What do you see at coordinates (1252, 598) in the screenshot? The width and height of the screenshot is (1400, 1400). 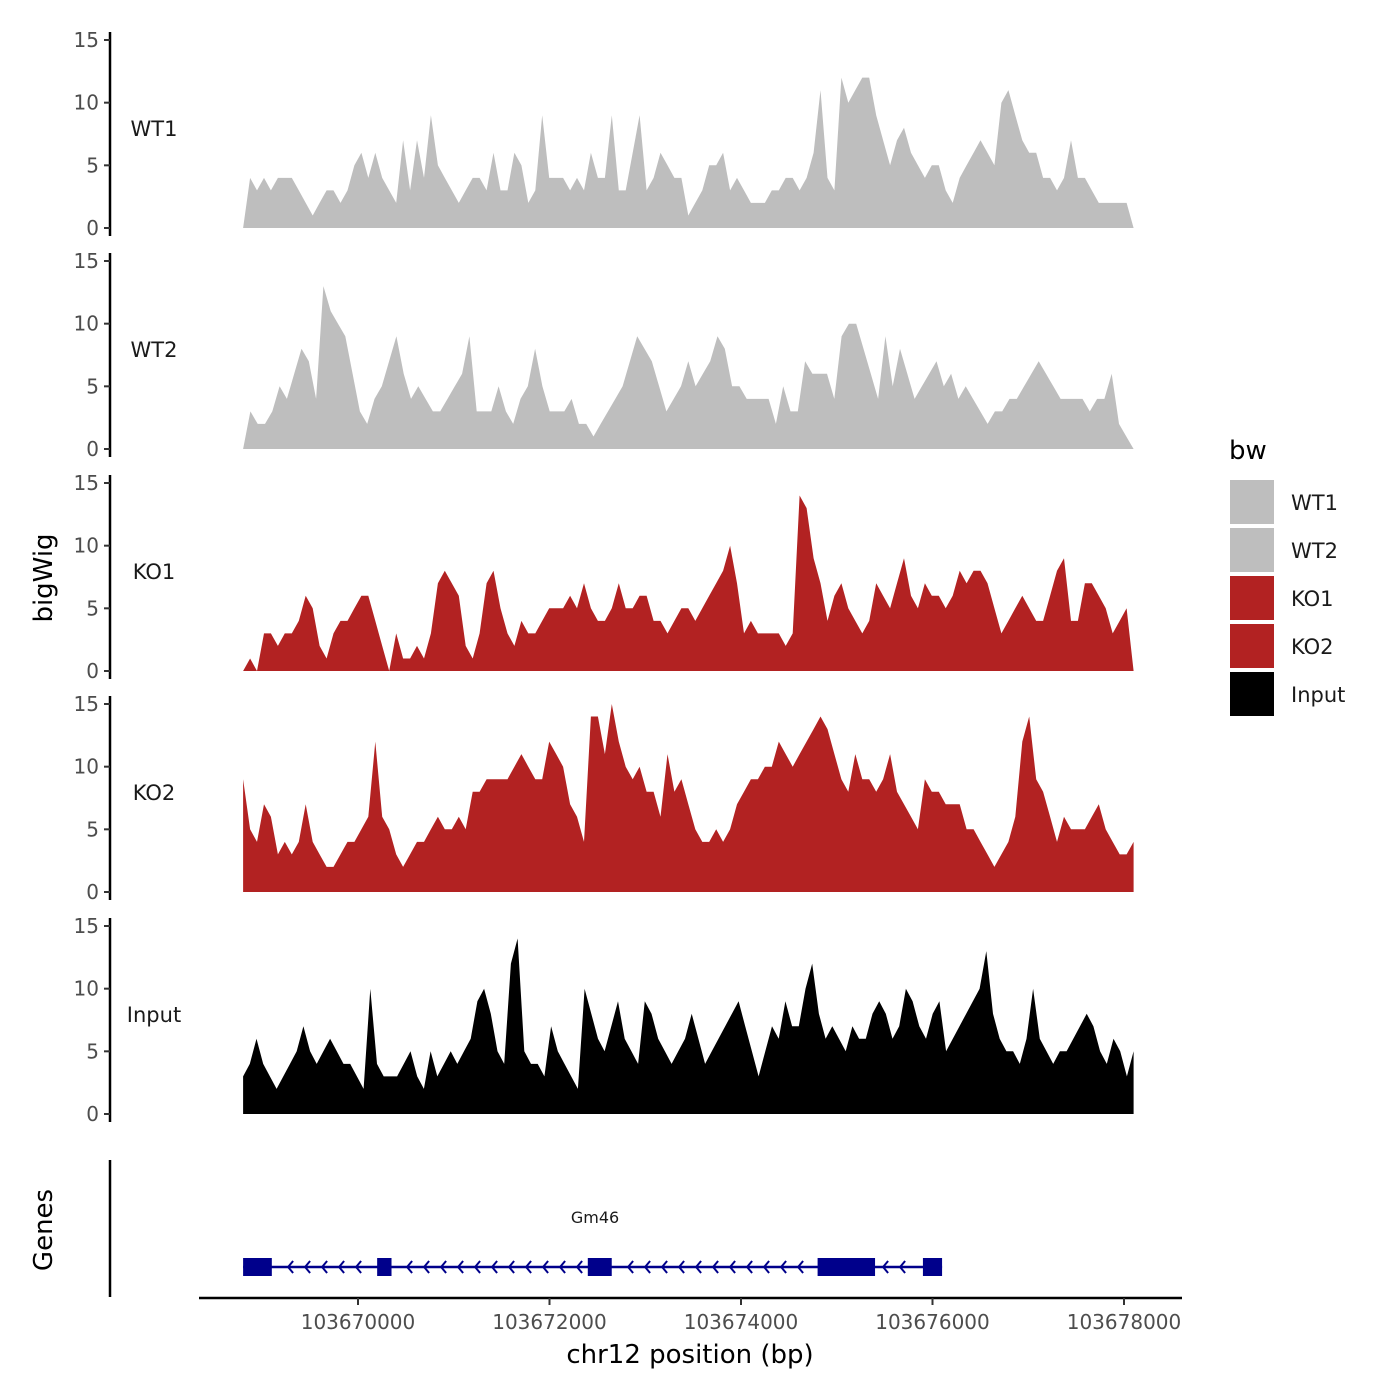 I see `legend-swatch-ko1` at bounding box center [1252, 598].